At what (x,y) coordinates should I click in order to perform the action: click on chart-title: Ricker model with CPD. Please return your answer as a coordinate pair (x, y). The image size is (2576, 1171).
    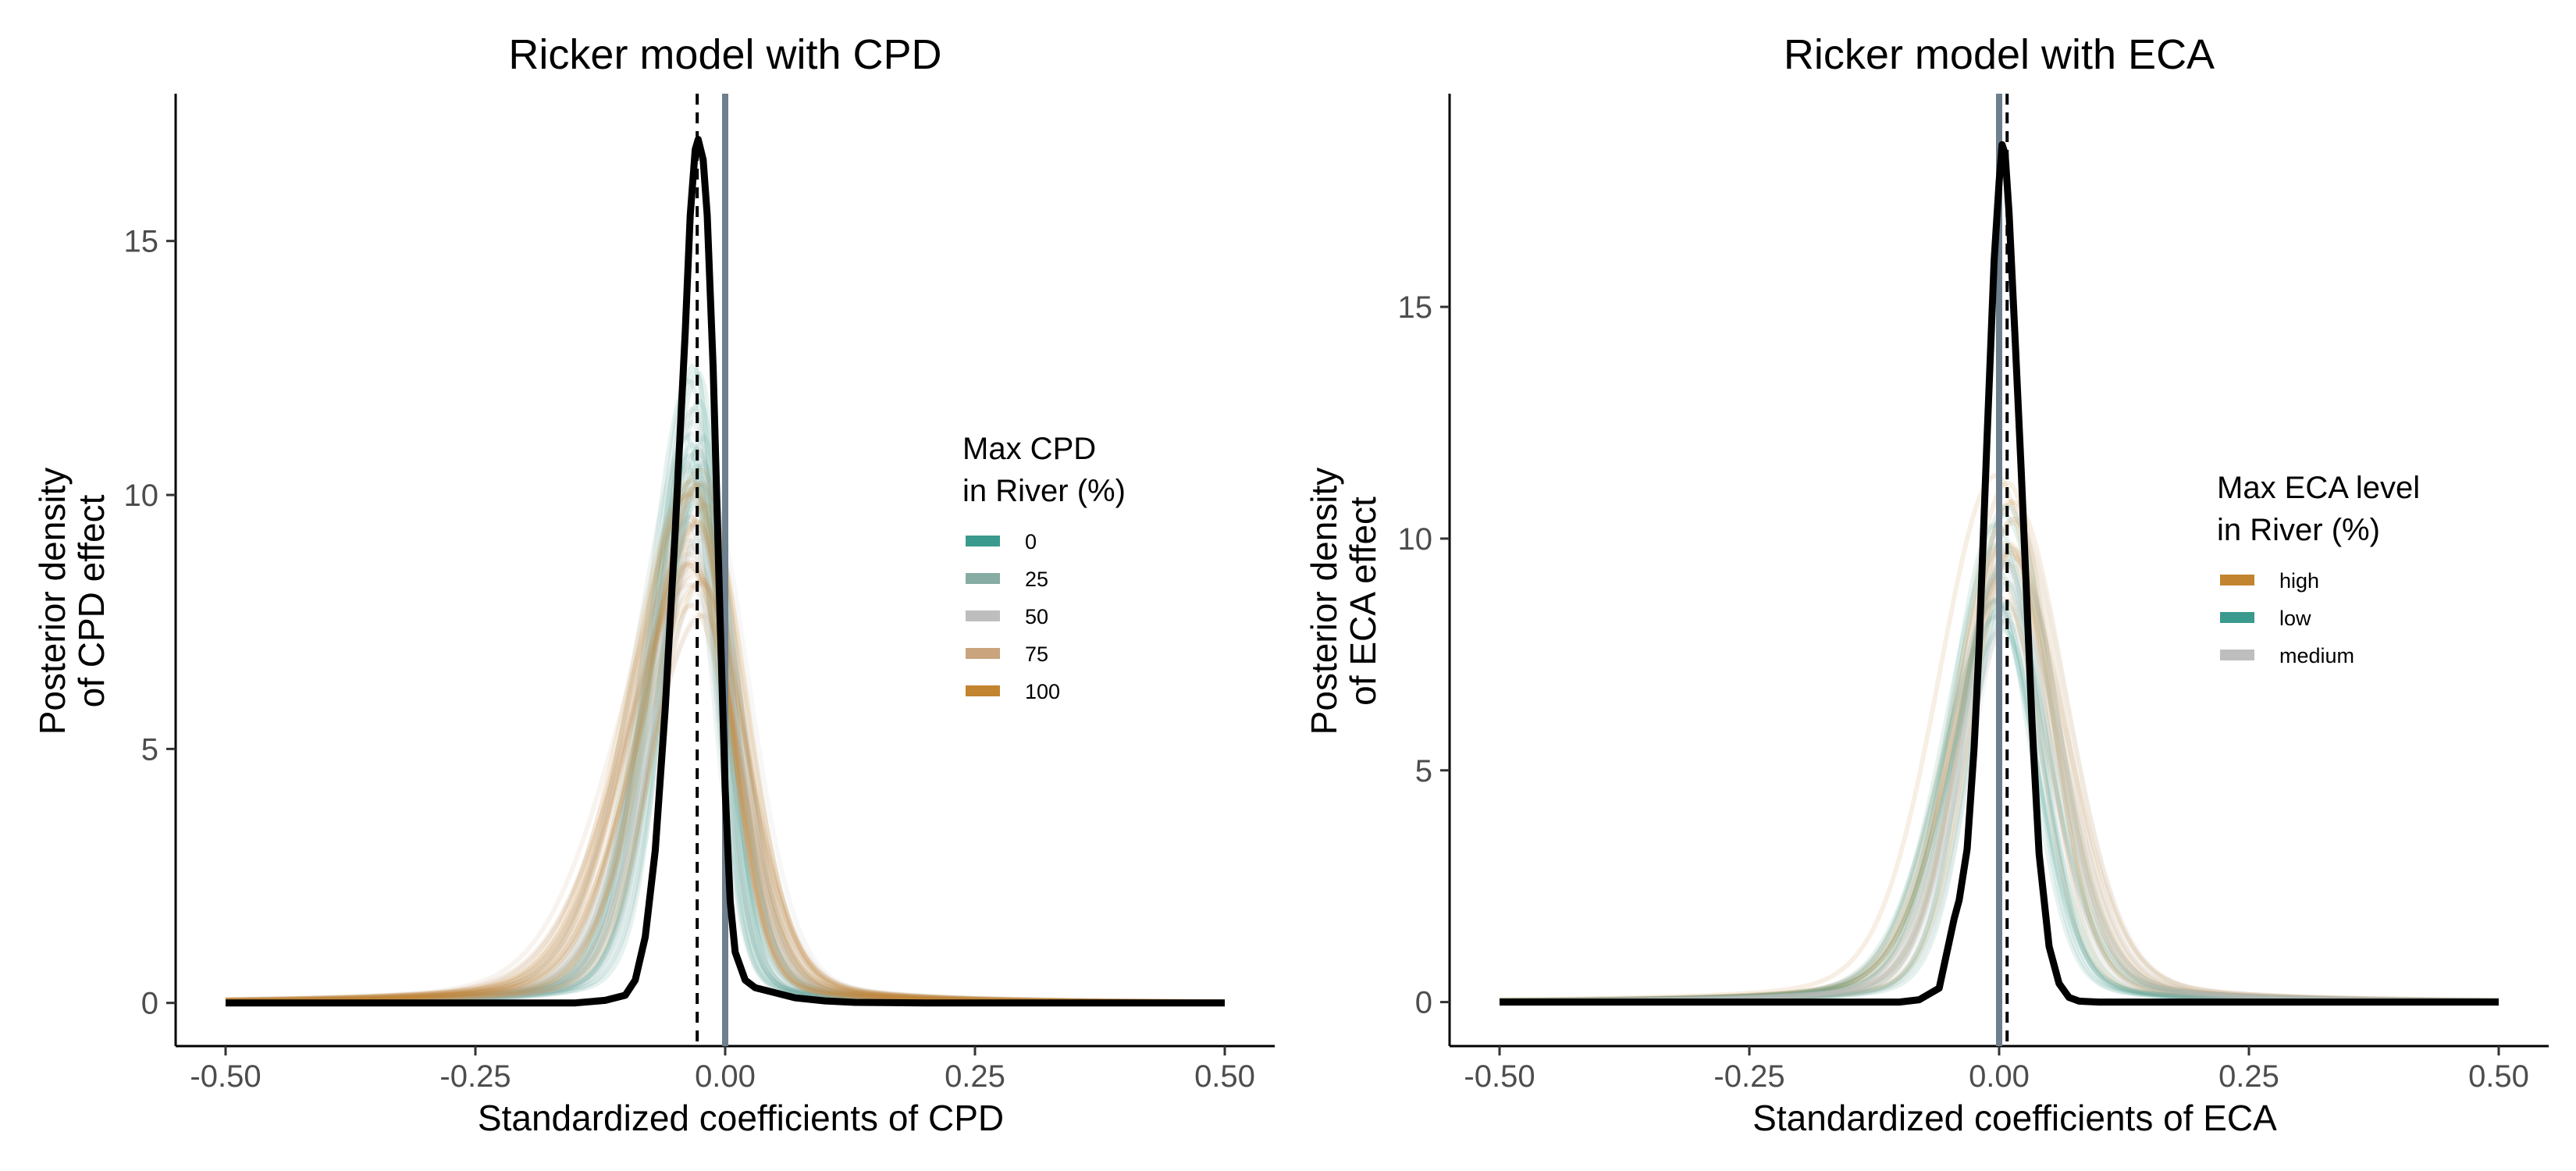
    Looking at the image, I should click on (724, 54).